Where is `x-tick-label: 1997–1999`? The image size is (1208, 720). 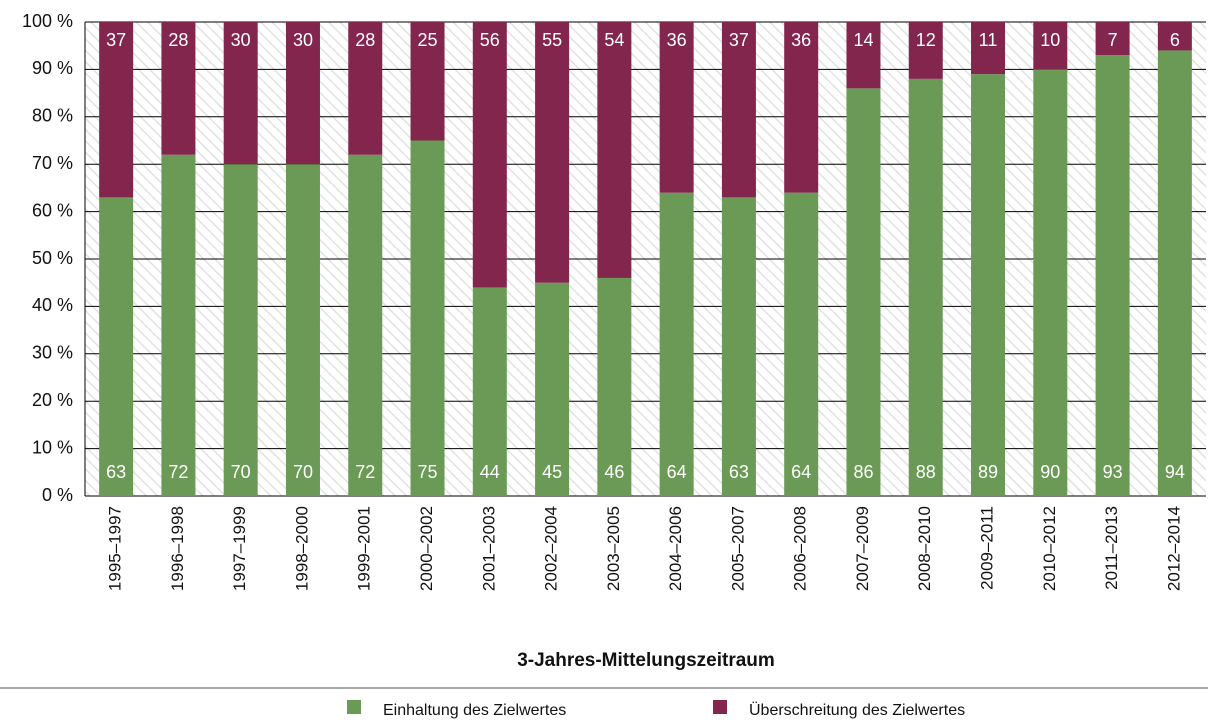
x-tick-label: 1997–1999 is located at coordinates (239, 548).